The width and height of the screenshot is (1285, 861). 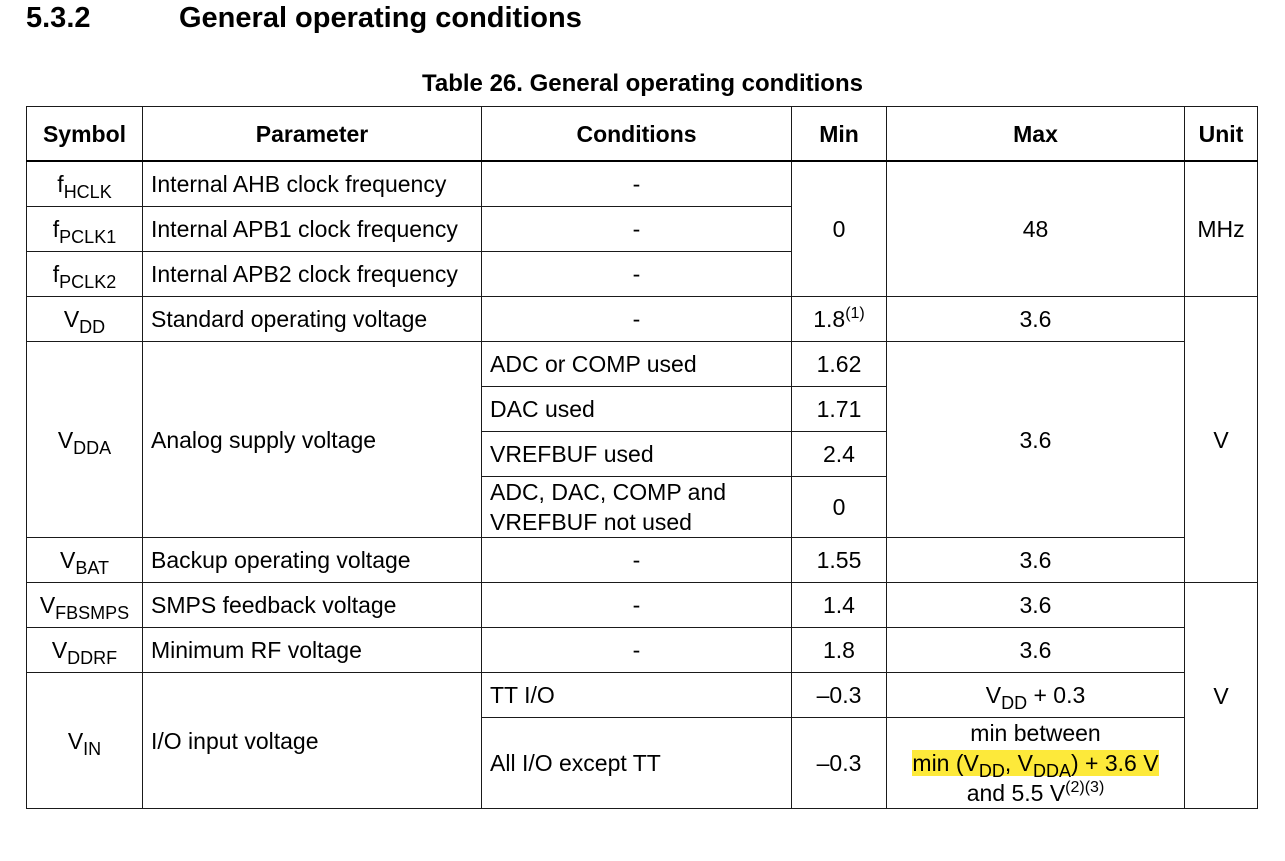 What do you see at coordinates (1051, 771) in the screenshot?
I see `max-subscript: DDA` at bounding box center [1051, 771].